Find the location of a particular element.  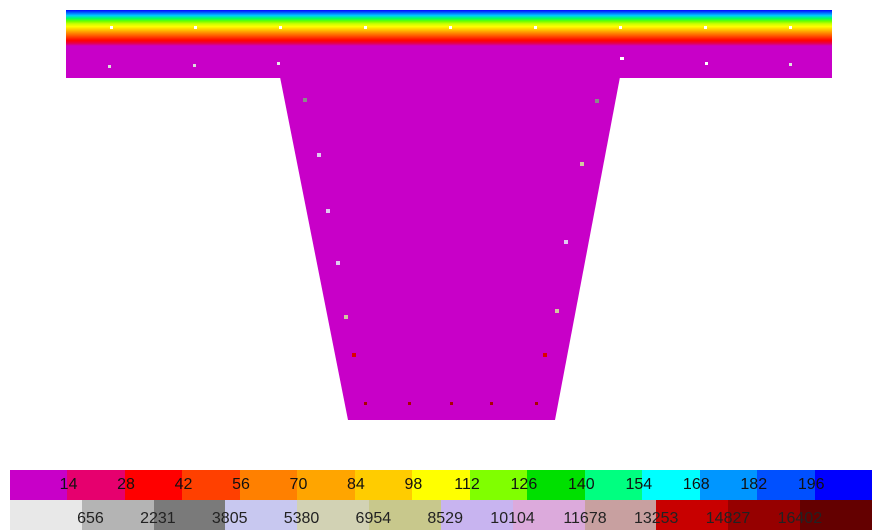

legend-label: 14 is located at coordinates (68, 484).